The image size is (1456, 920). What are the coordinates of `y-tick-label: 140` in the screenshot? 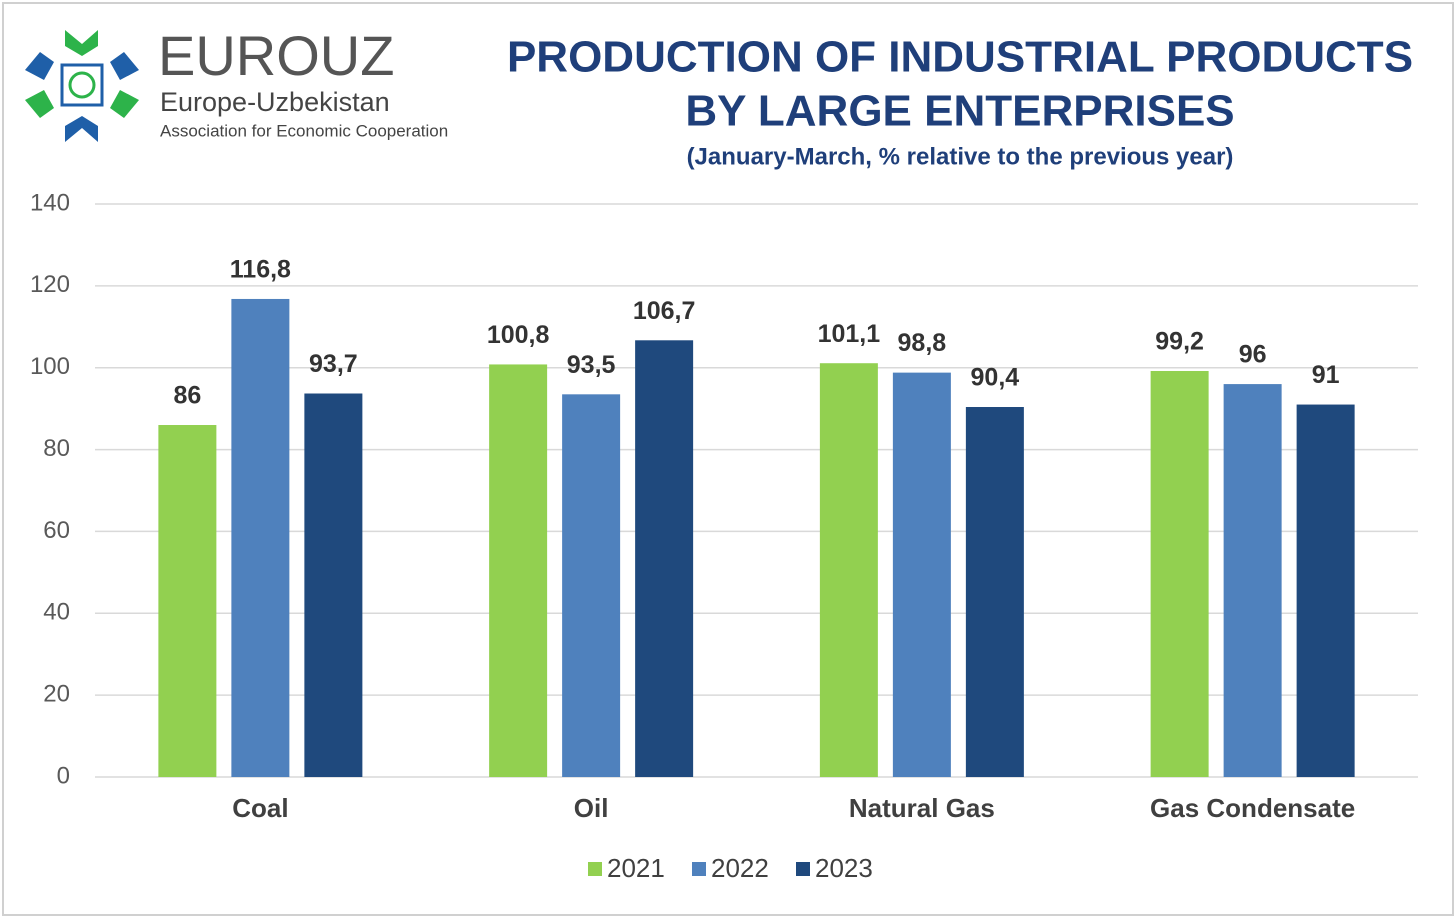 It's located at (50, 202).